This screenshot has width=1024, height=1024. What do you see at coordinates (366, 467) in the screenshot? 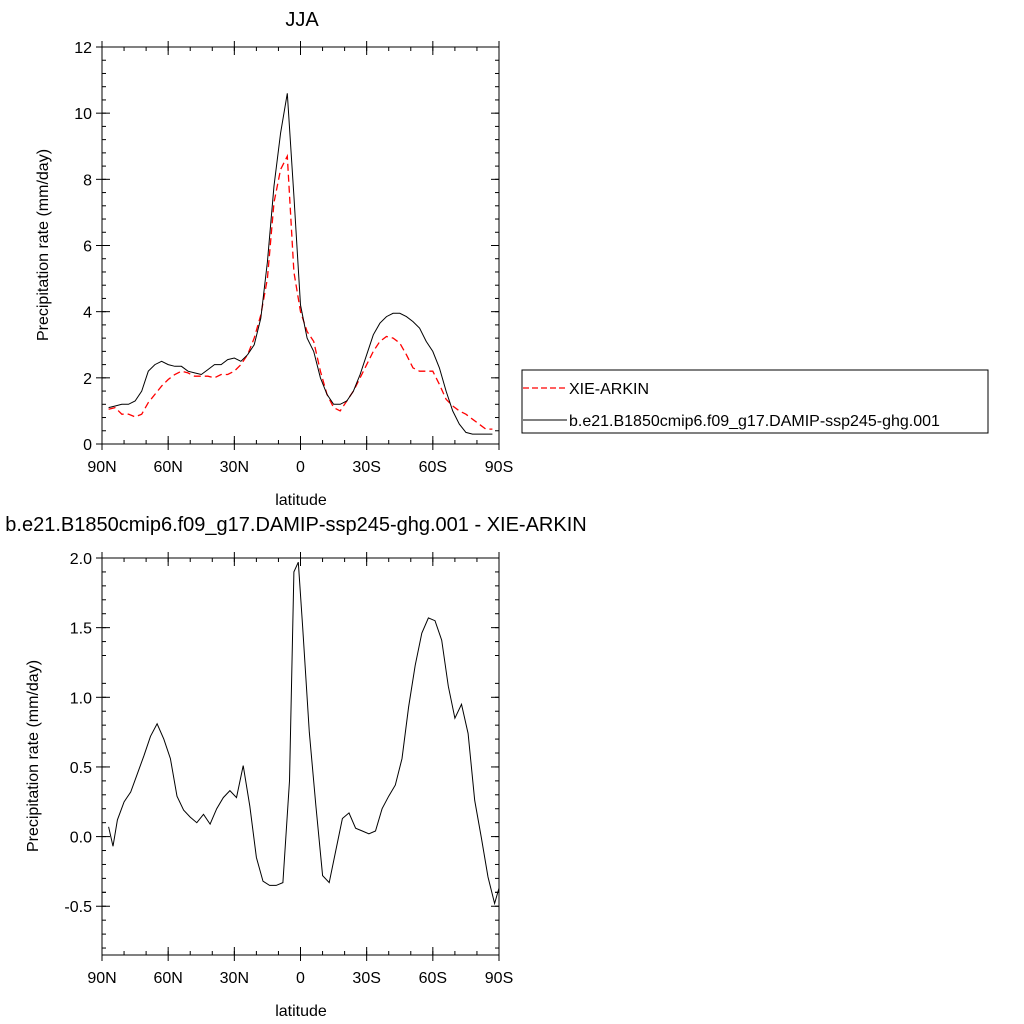
I see `top-x-tick-label: 30S` at bounding box center [366, 467].